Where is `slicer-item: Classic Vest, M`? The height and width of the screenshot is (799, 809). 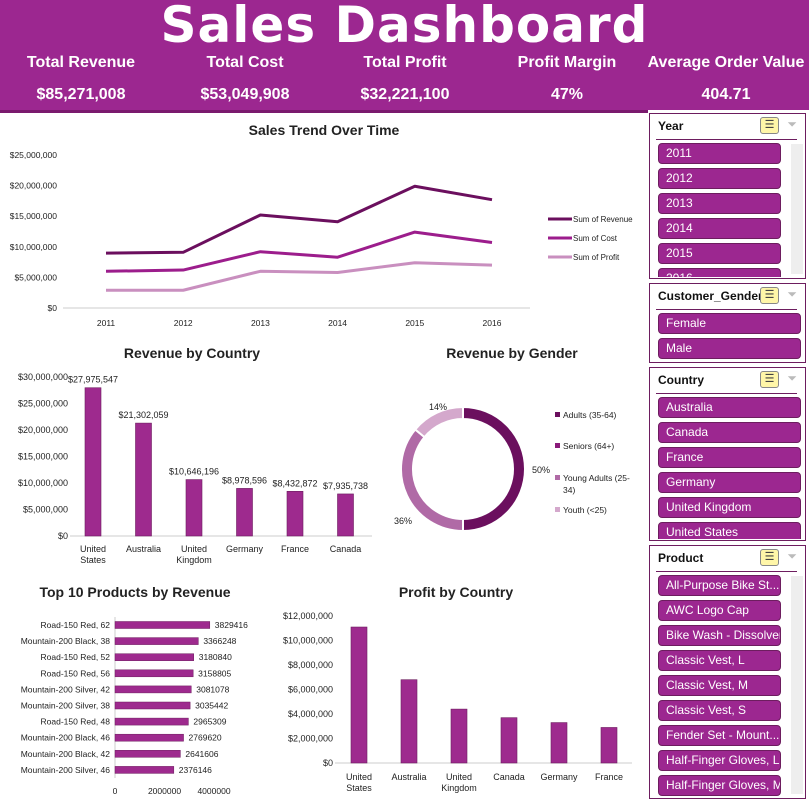
slicer-item: Classic Vest, M is located at coordinates (719, 685).